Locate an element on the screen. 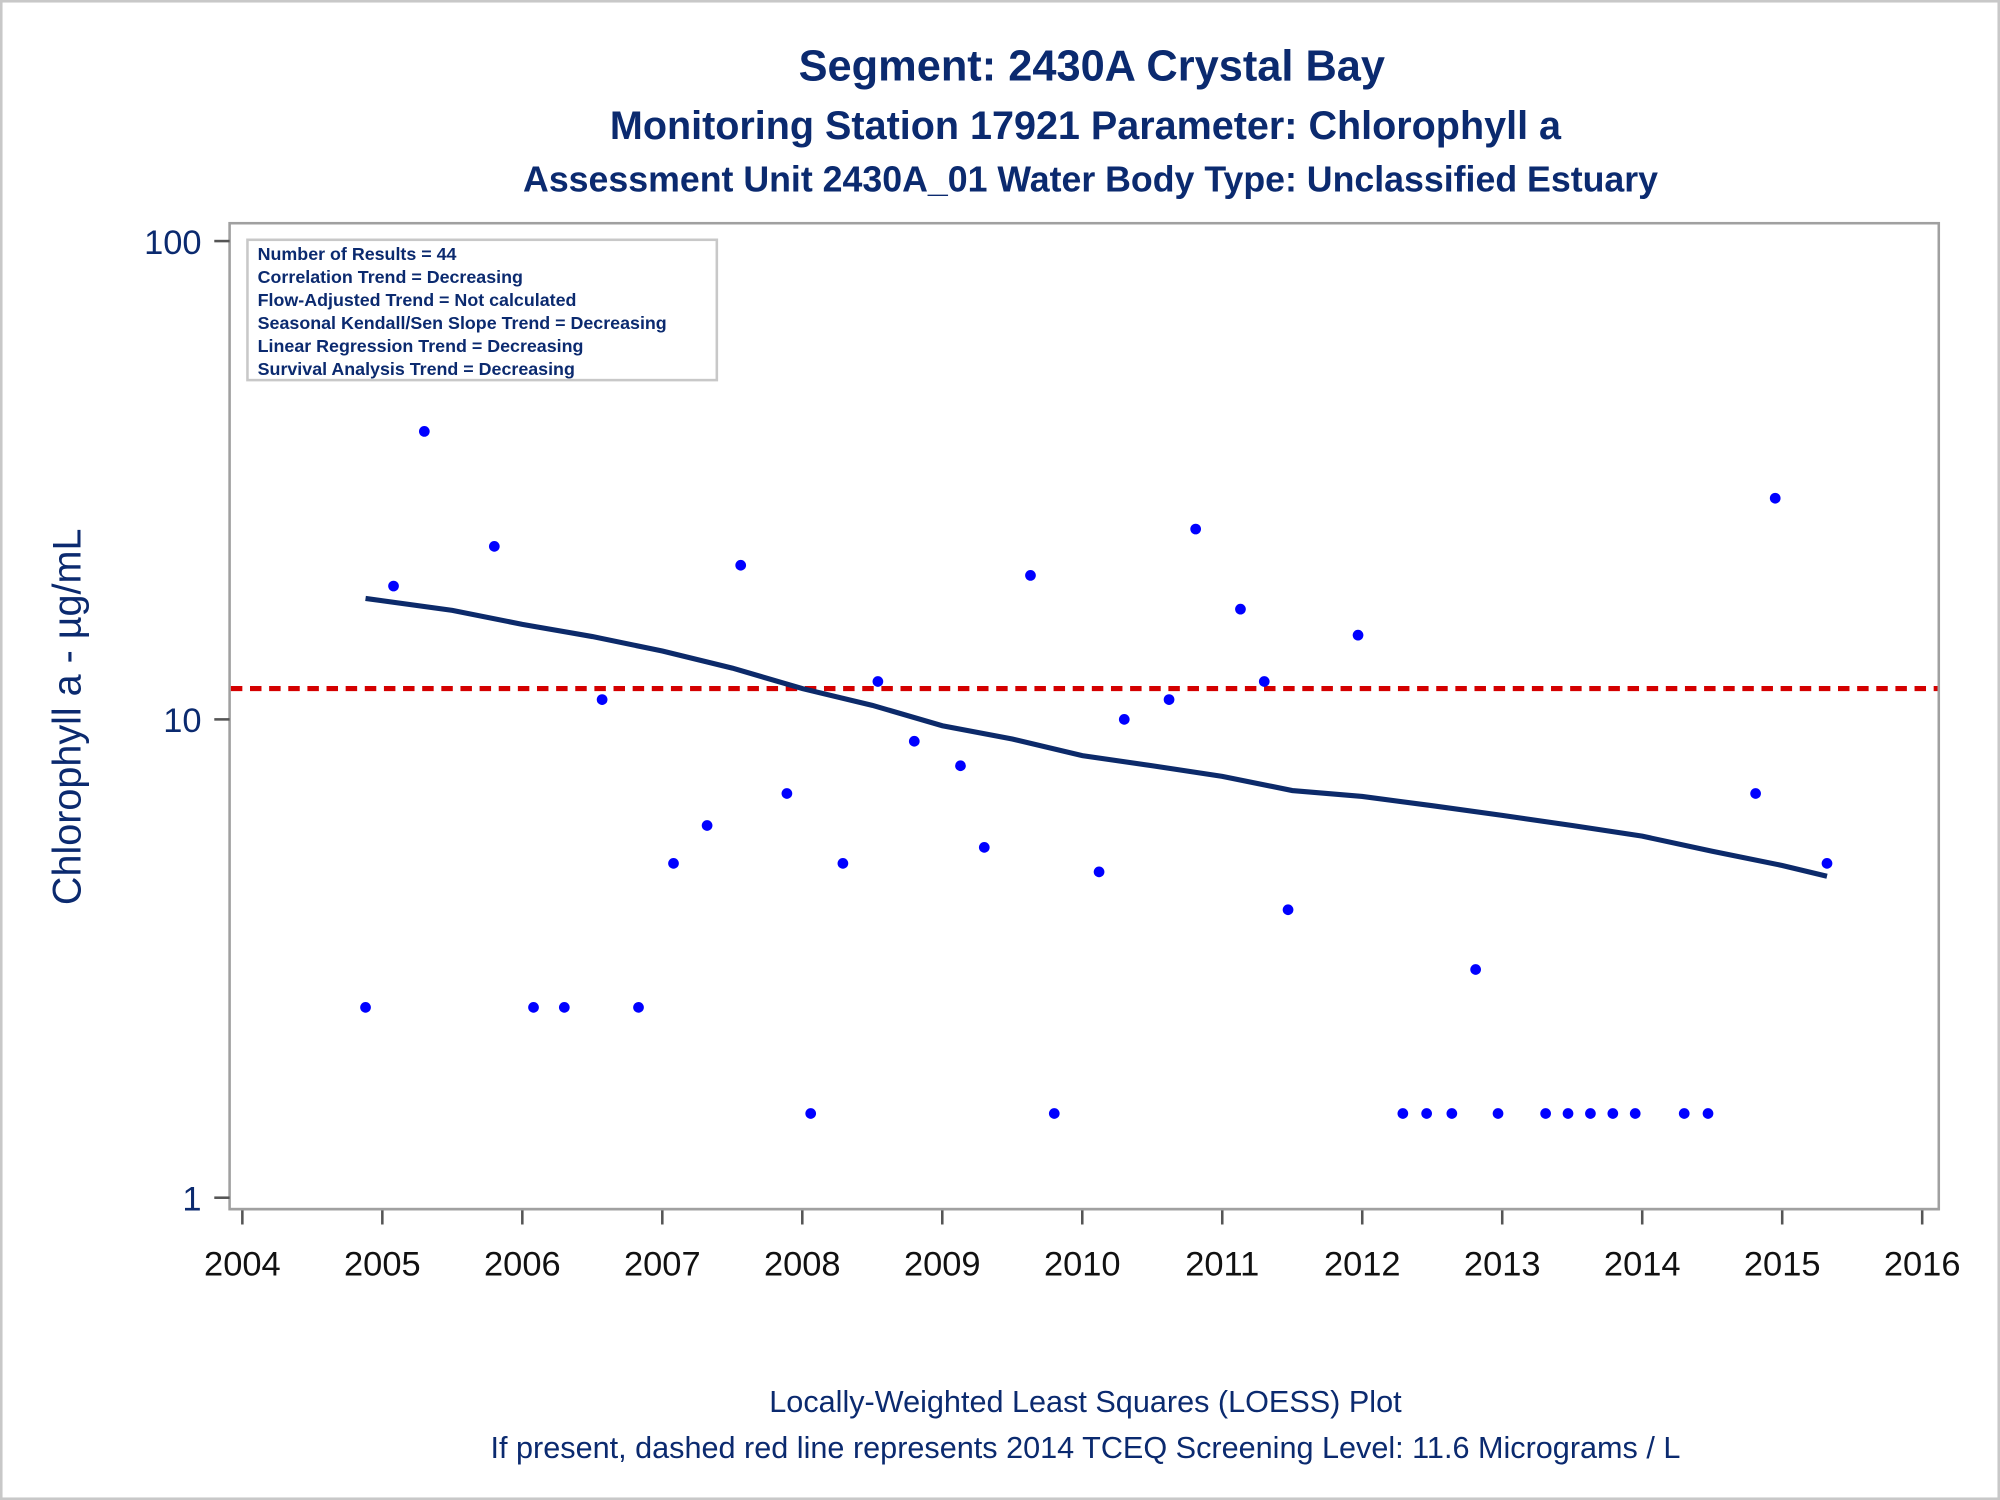 This screenshot has height=1500, width=2000. legend-line: Number of Results = 44 is located at coordinates (357, 254).